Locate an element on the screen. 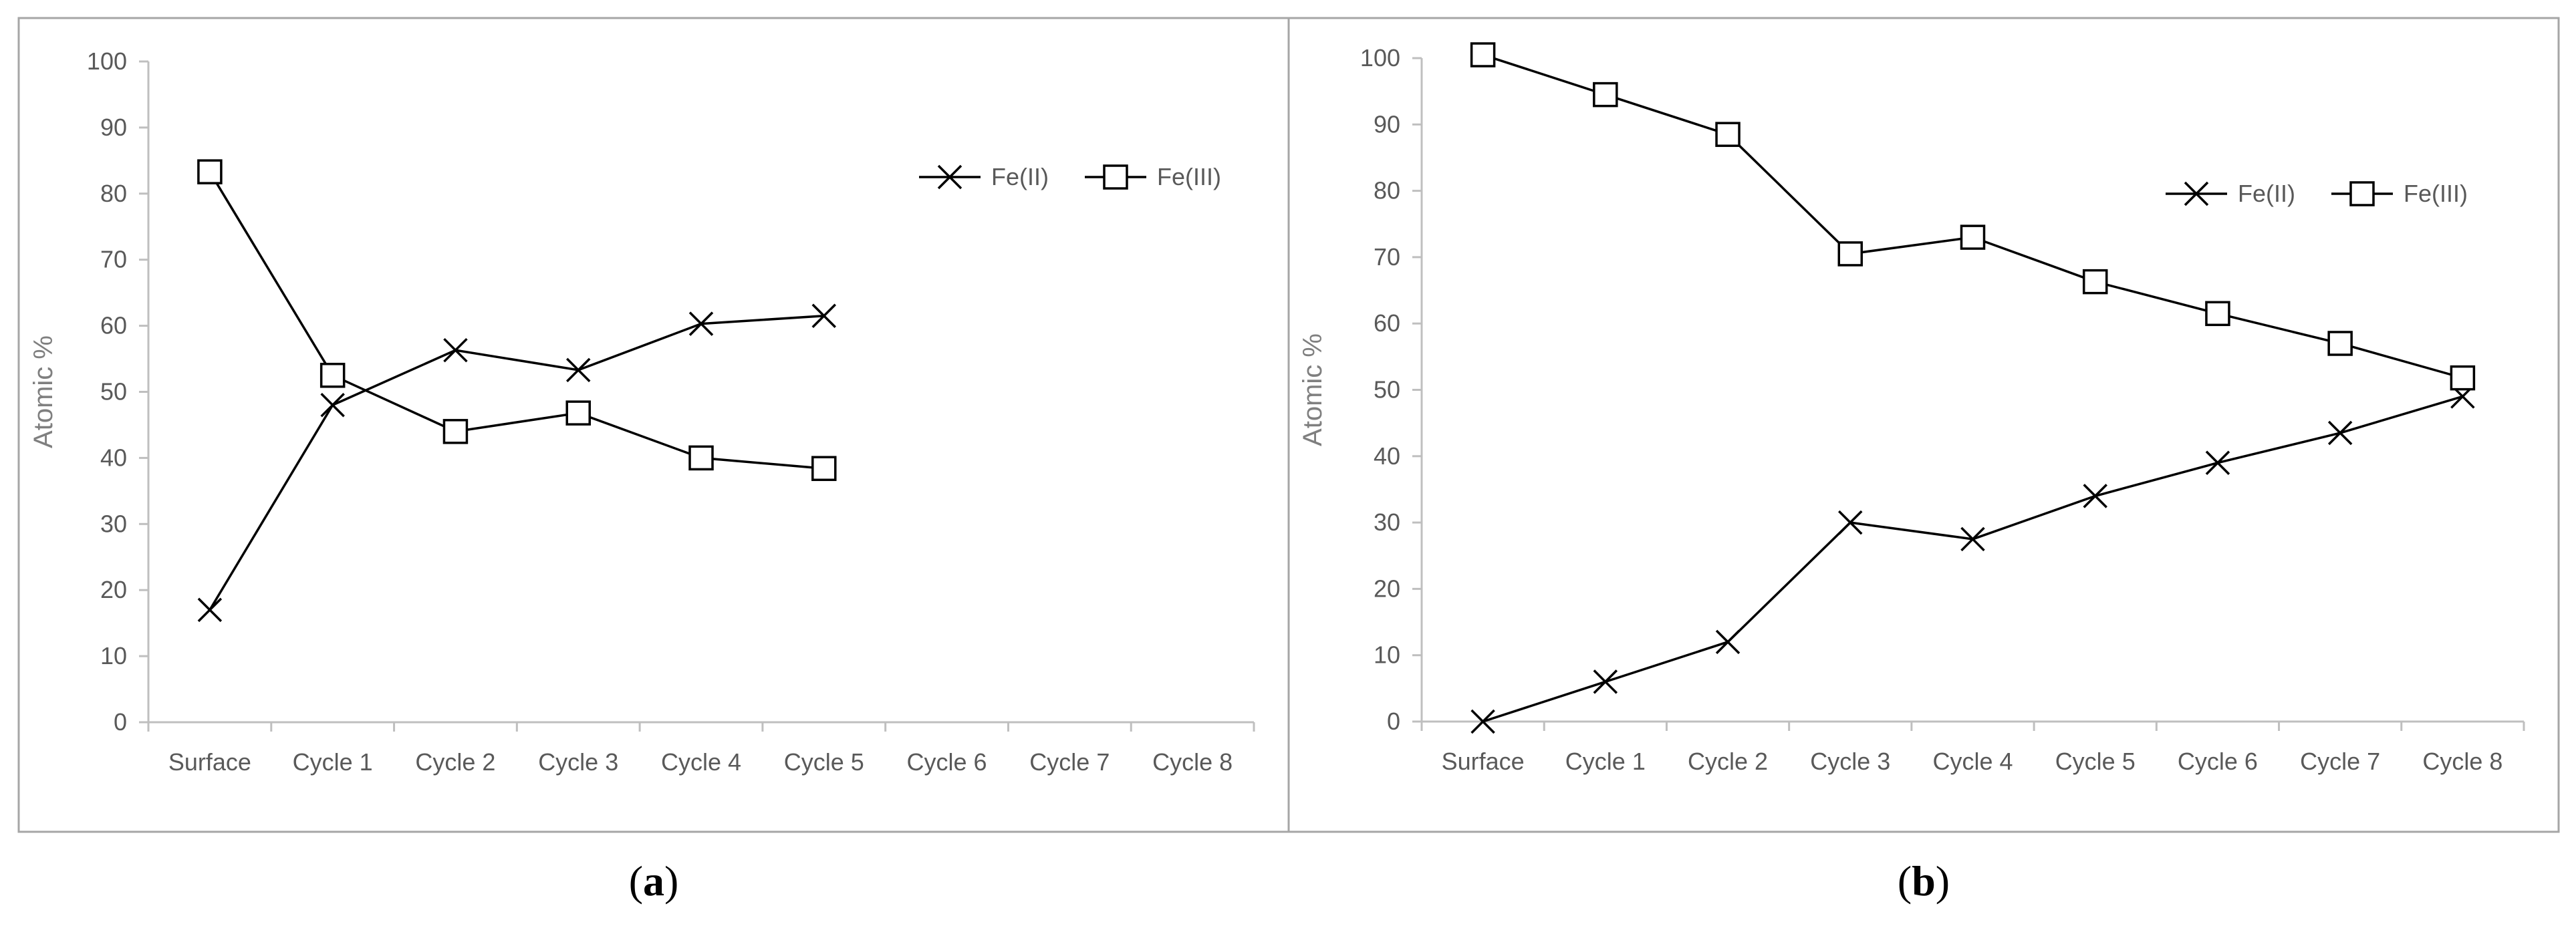  caption-a: (a) is located at coordinates (654, 881).